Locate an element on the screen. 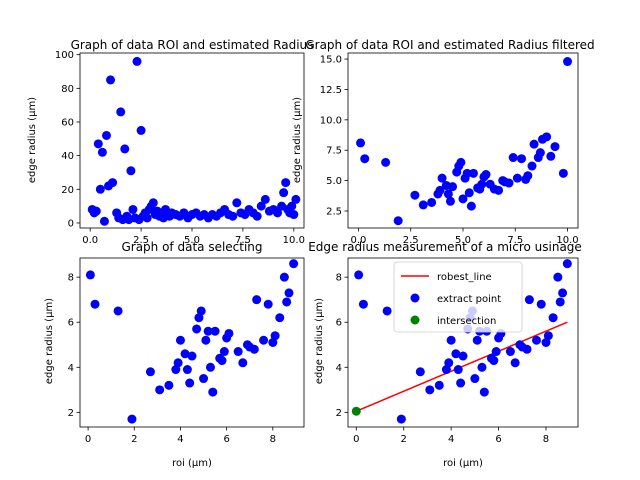 The image size is (640, 480). y-tick-label: 0 is located at coordinates (71, 223).